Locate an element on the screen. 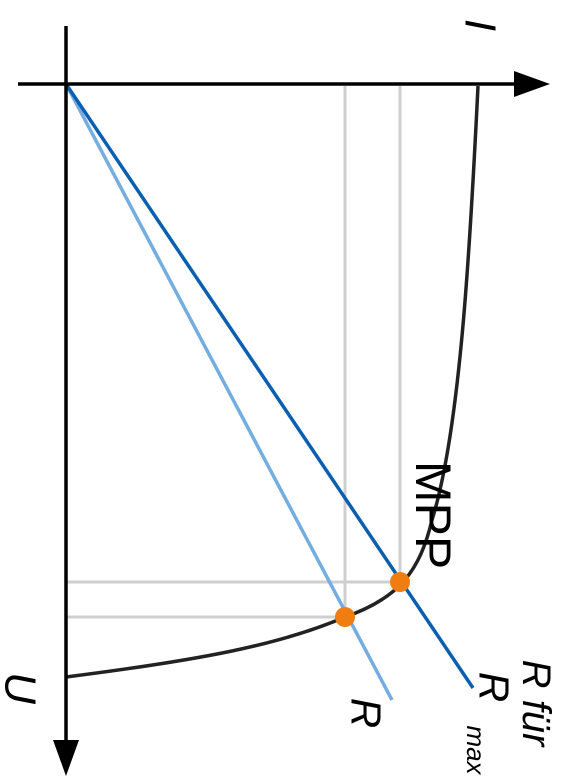 This screenshot has height=782, width=565. current-axis-arrowhead is located at coordinates (532, 84).